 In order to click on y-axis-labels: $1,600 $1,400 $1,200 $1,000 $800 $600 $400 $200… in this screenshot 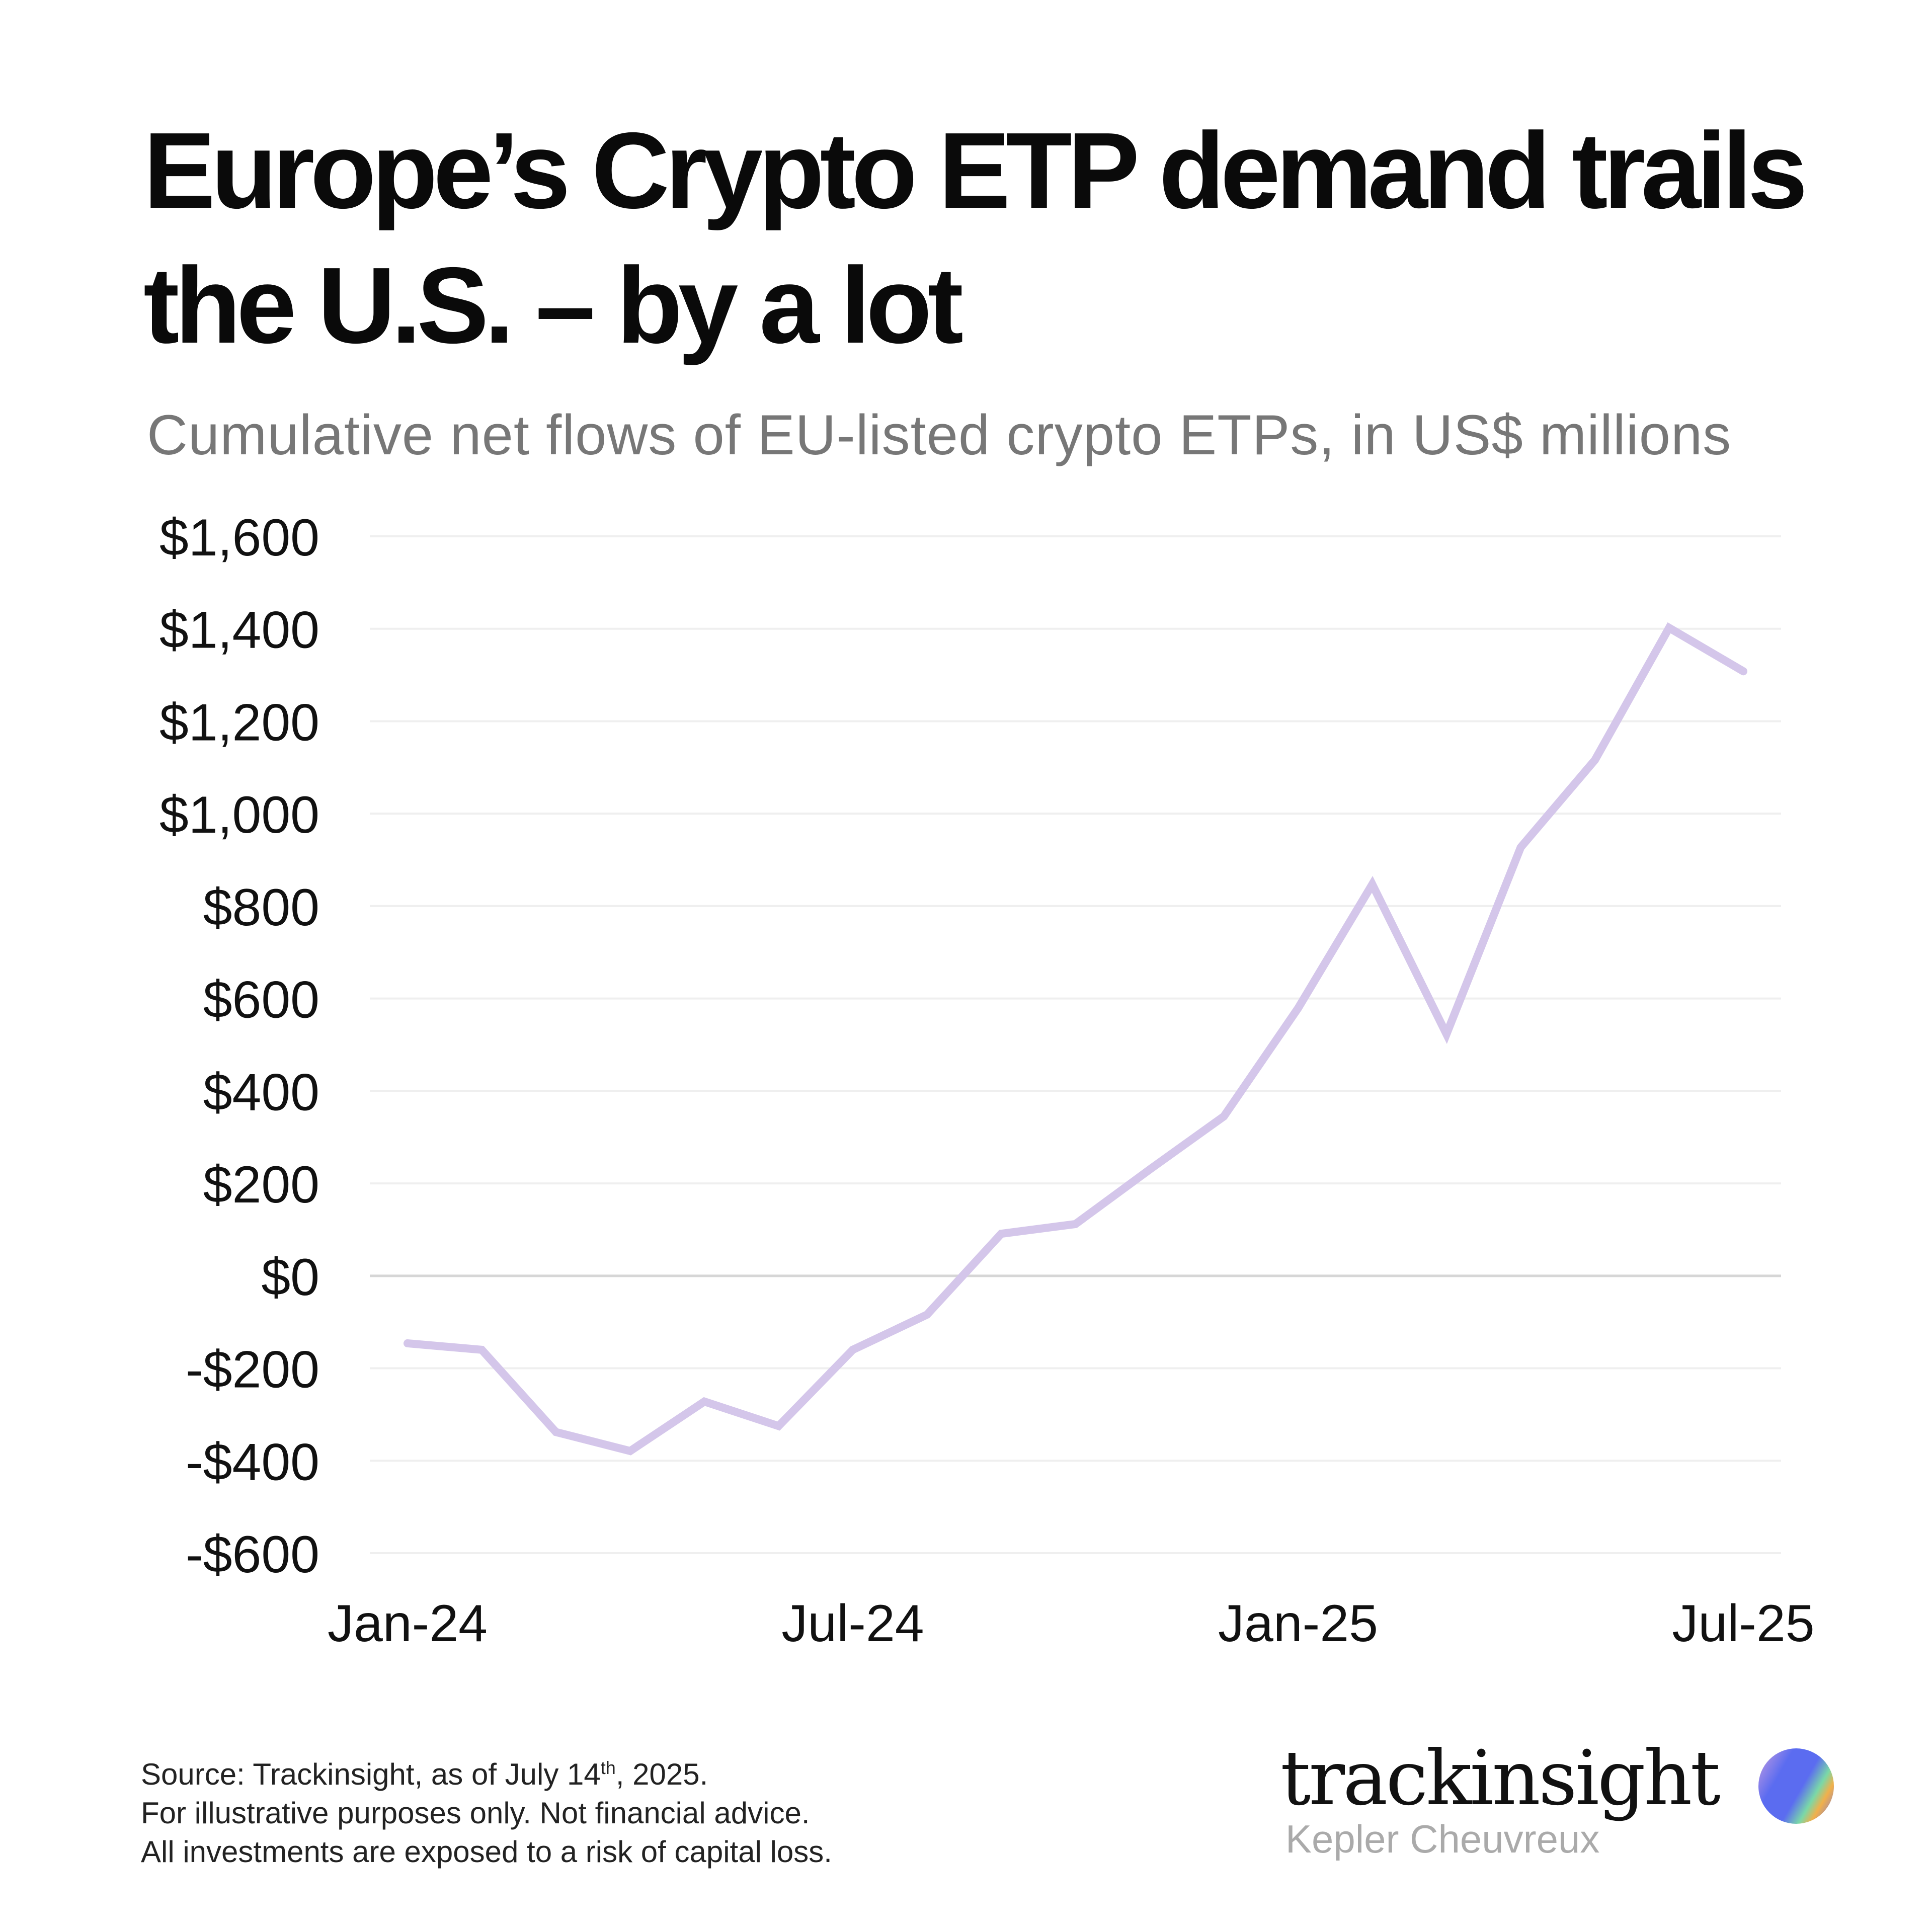, I will do `click(239, 1046)`.